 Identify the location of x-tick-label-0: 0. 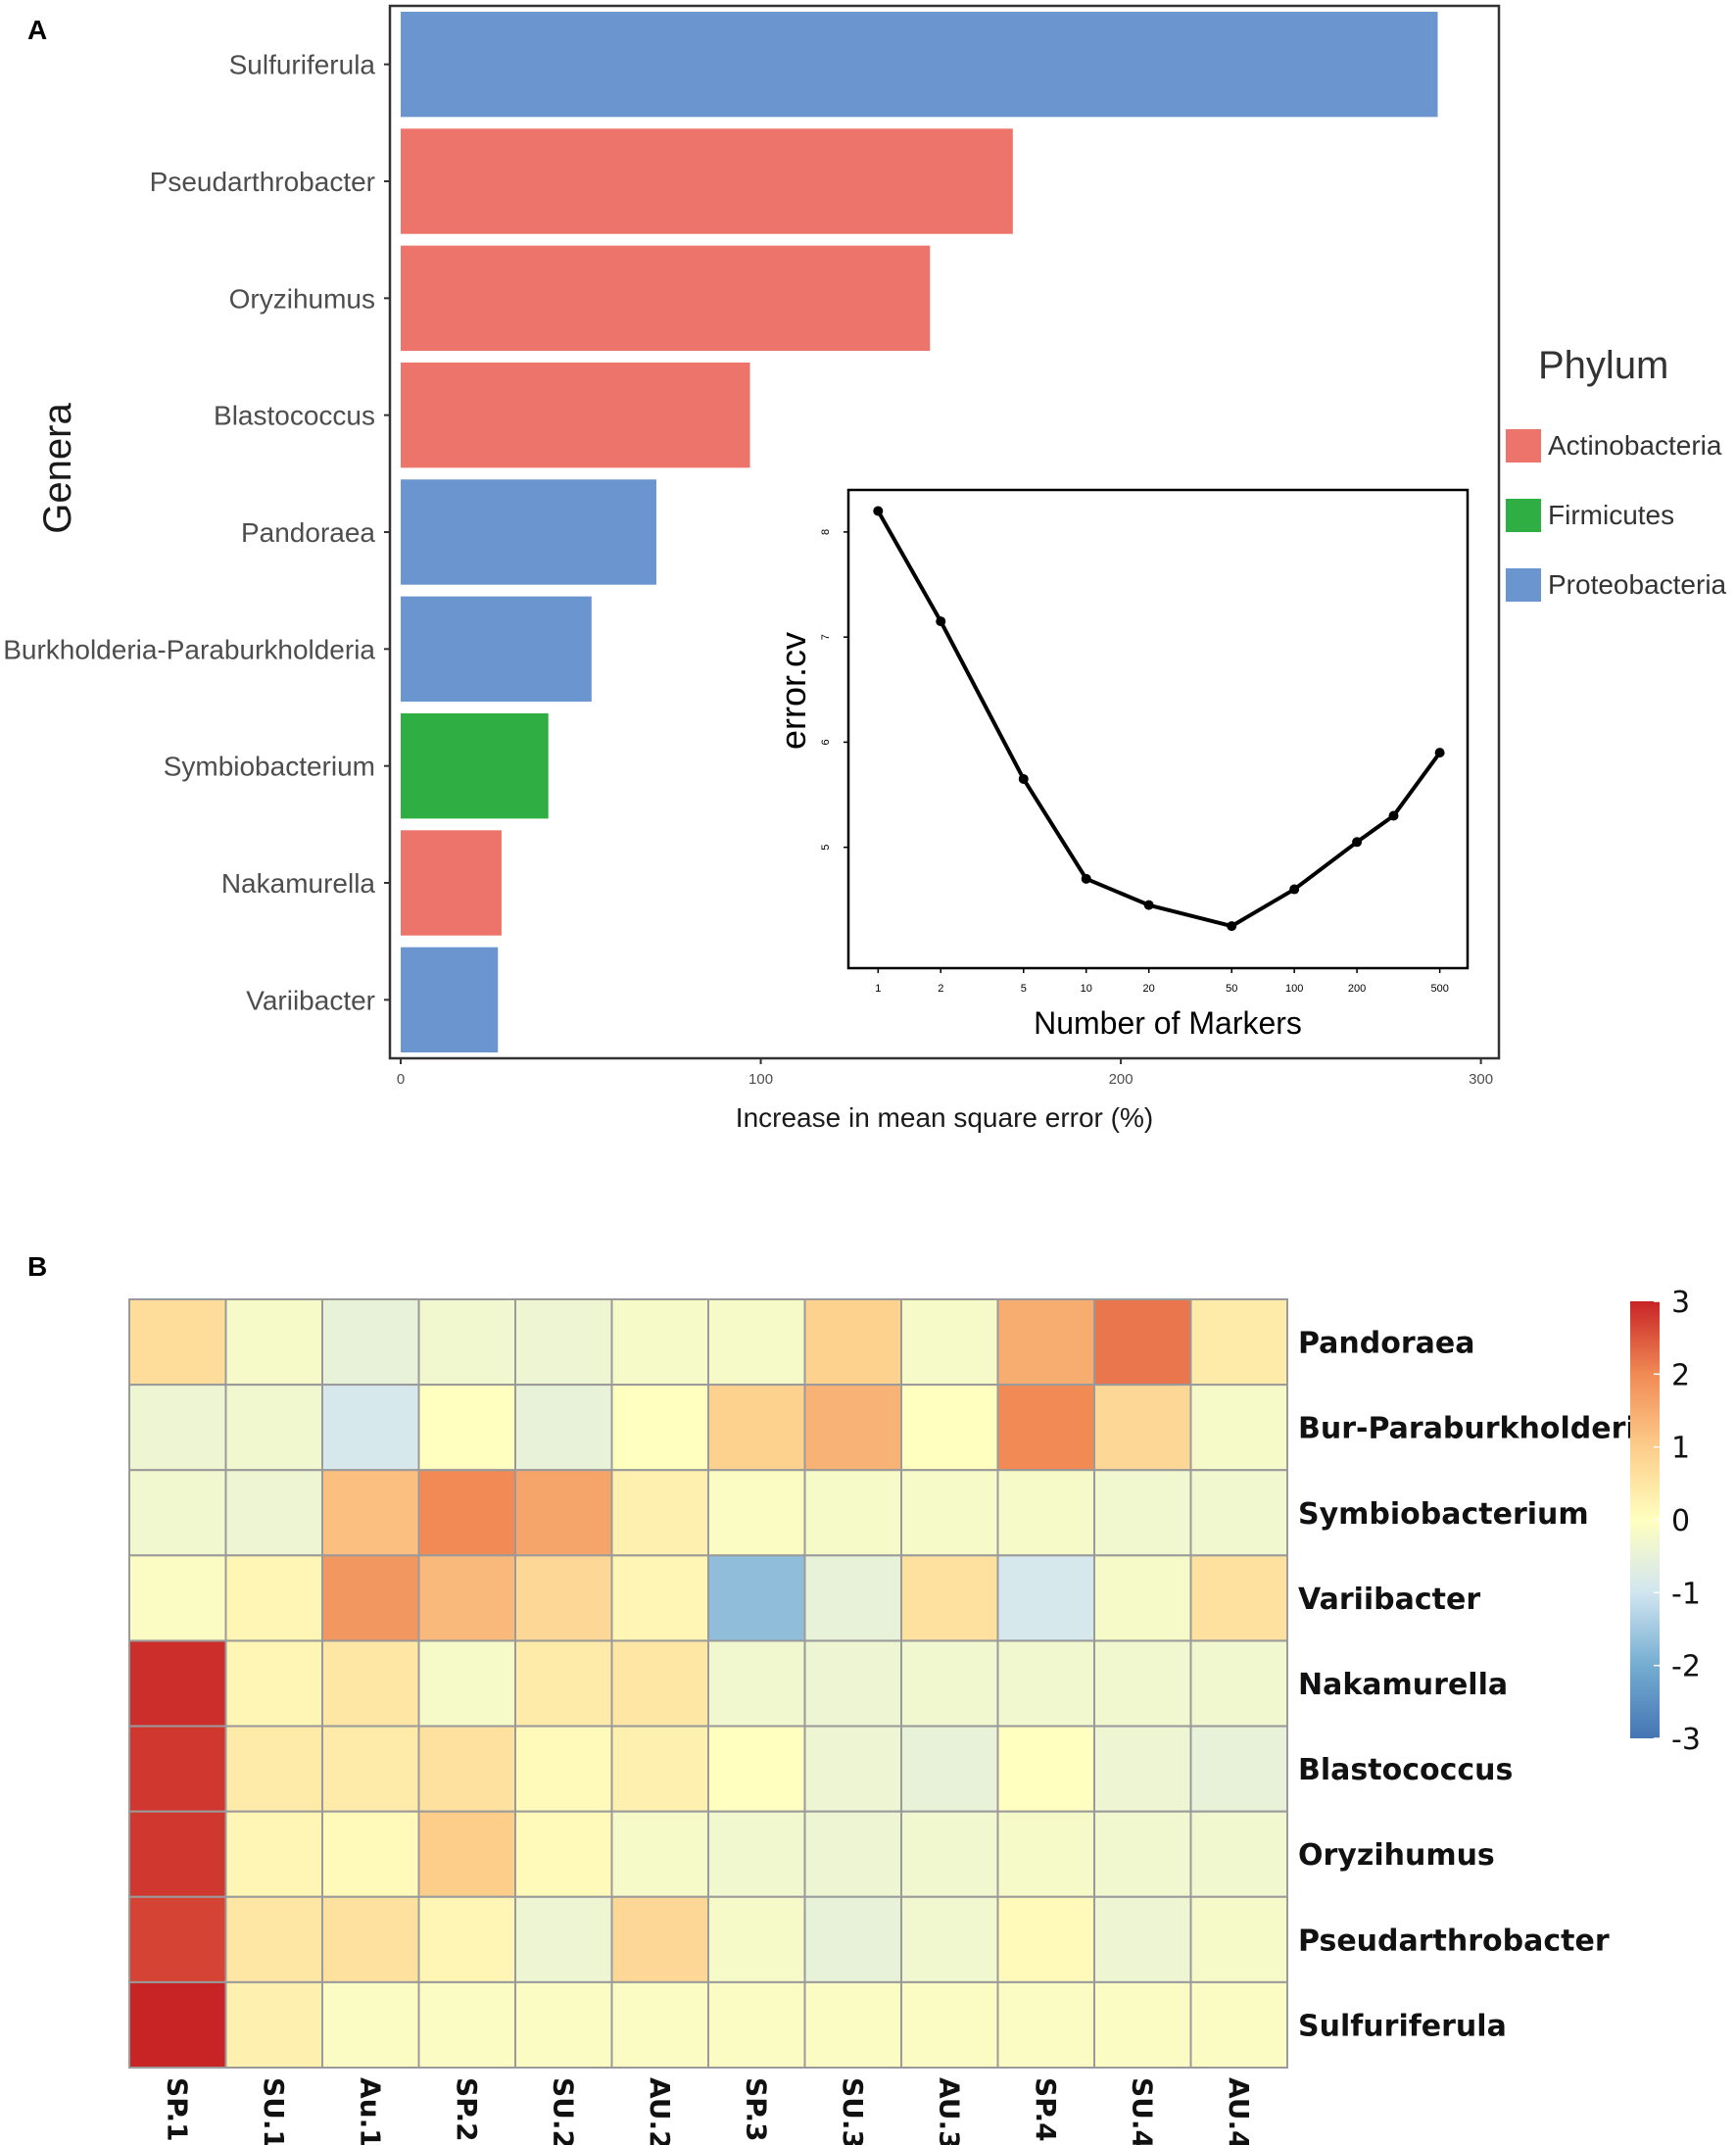
(401, 1079).